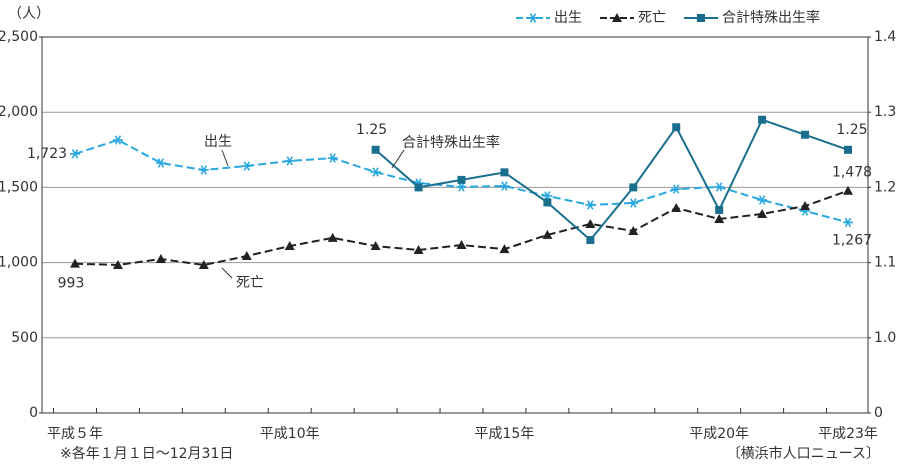 The image size is (909, 470). Describe the element at coordinates (33, 413) in the screenshot. I see `y-tick-label: 0` at that location.